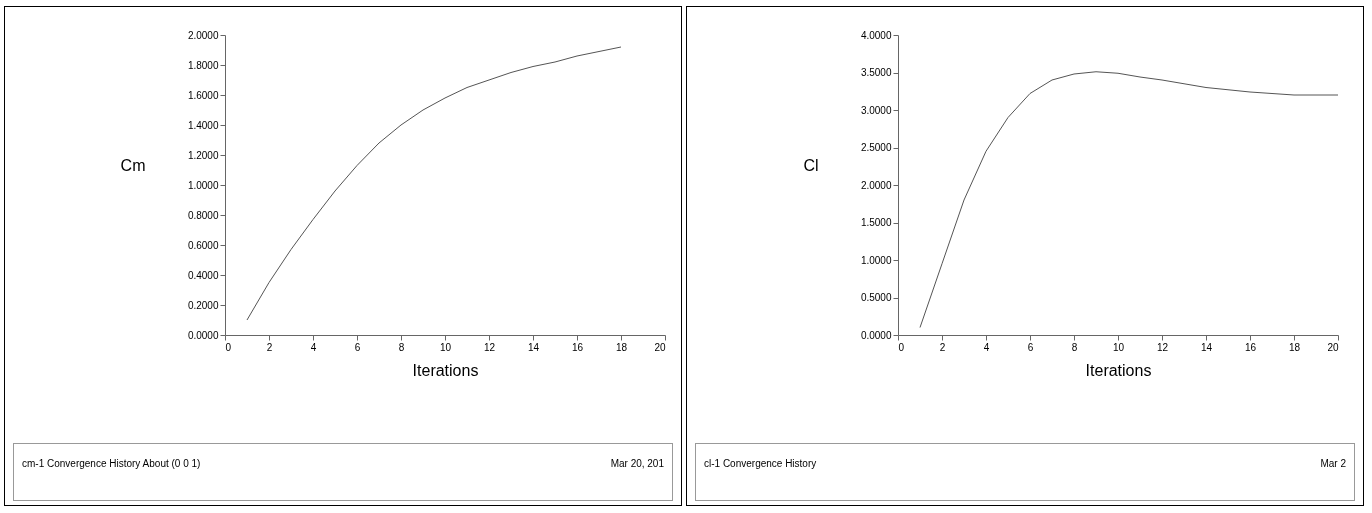 Image resolution: width=1372 pixels, height=513 pixels. What do you see at coordinates (760, 464) in the screenshot?
I see `text: cl-1 Convergence History` at bounding box center [760, 464].